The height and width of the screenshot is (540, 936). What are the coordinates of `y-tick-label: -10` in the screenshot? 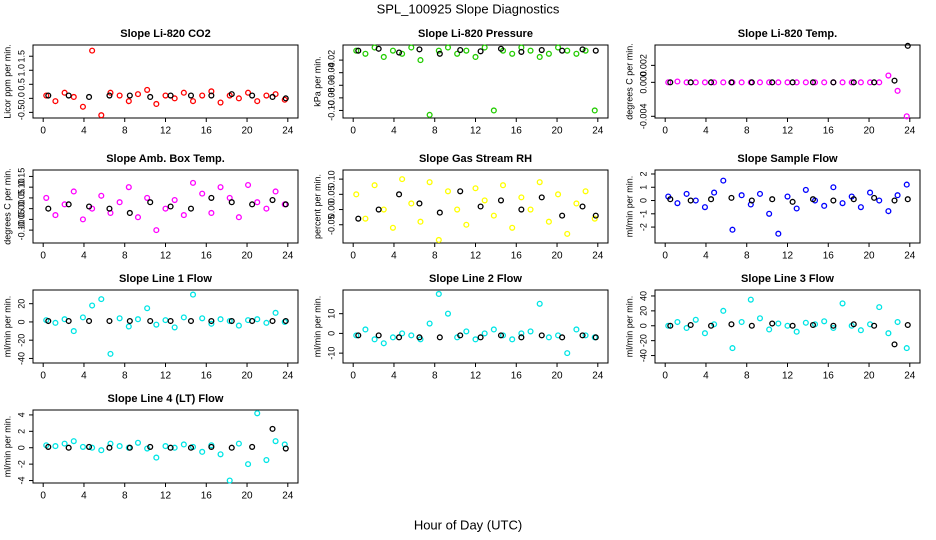 It's located at (331, 353).